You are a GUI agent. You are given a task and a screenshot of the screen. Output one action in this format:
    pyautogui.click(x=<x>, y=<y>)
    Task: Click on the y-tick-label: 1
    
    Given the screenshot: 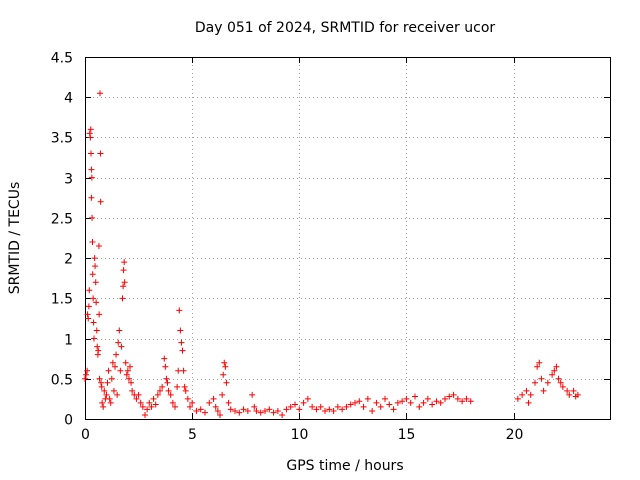 What is the action you would take?
    pyautogui.click(x=68, y=341)
    